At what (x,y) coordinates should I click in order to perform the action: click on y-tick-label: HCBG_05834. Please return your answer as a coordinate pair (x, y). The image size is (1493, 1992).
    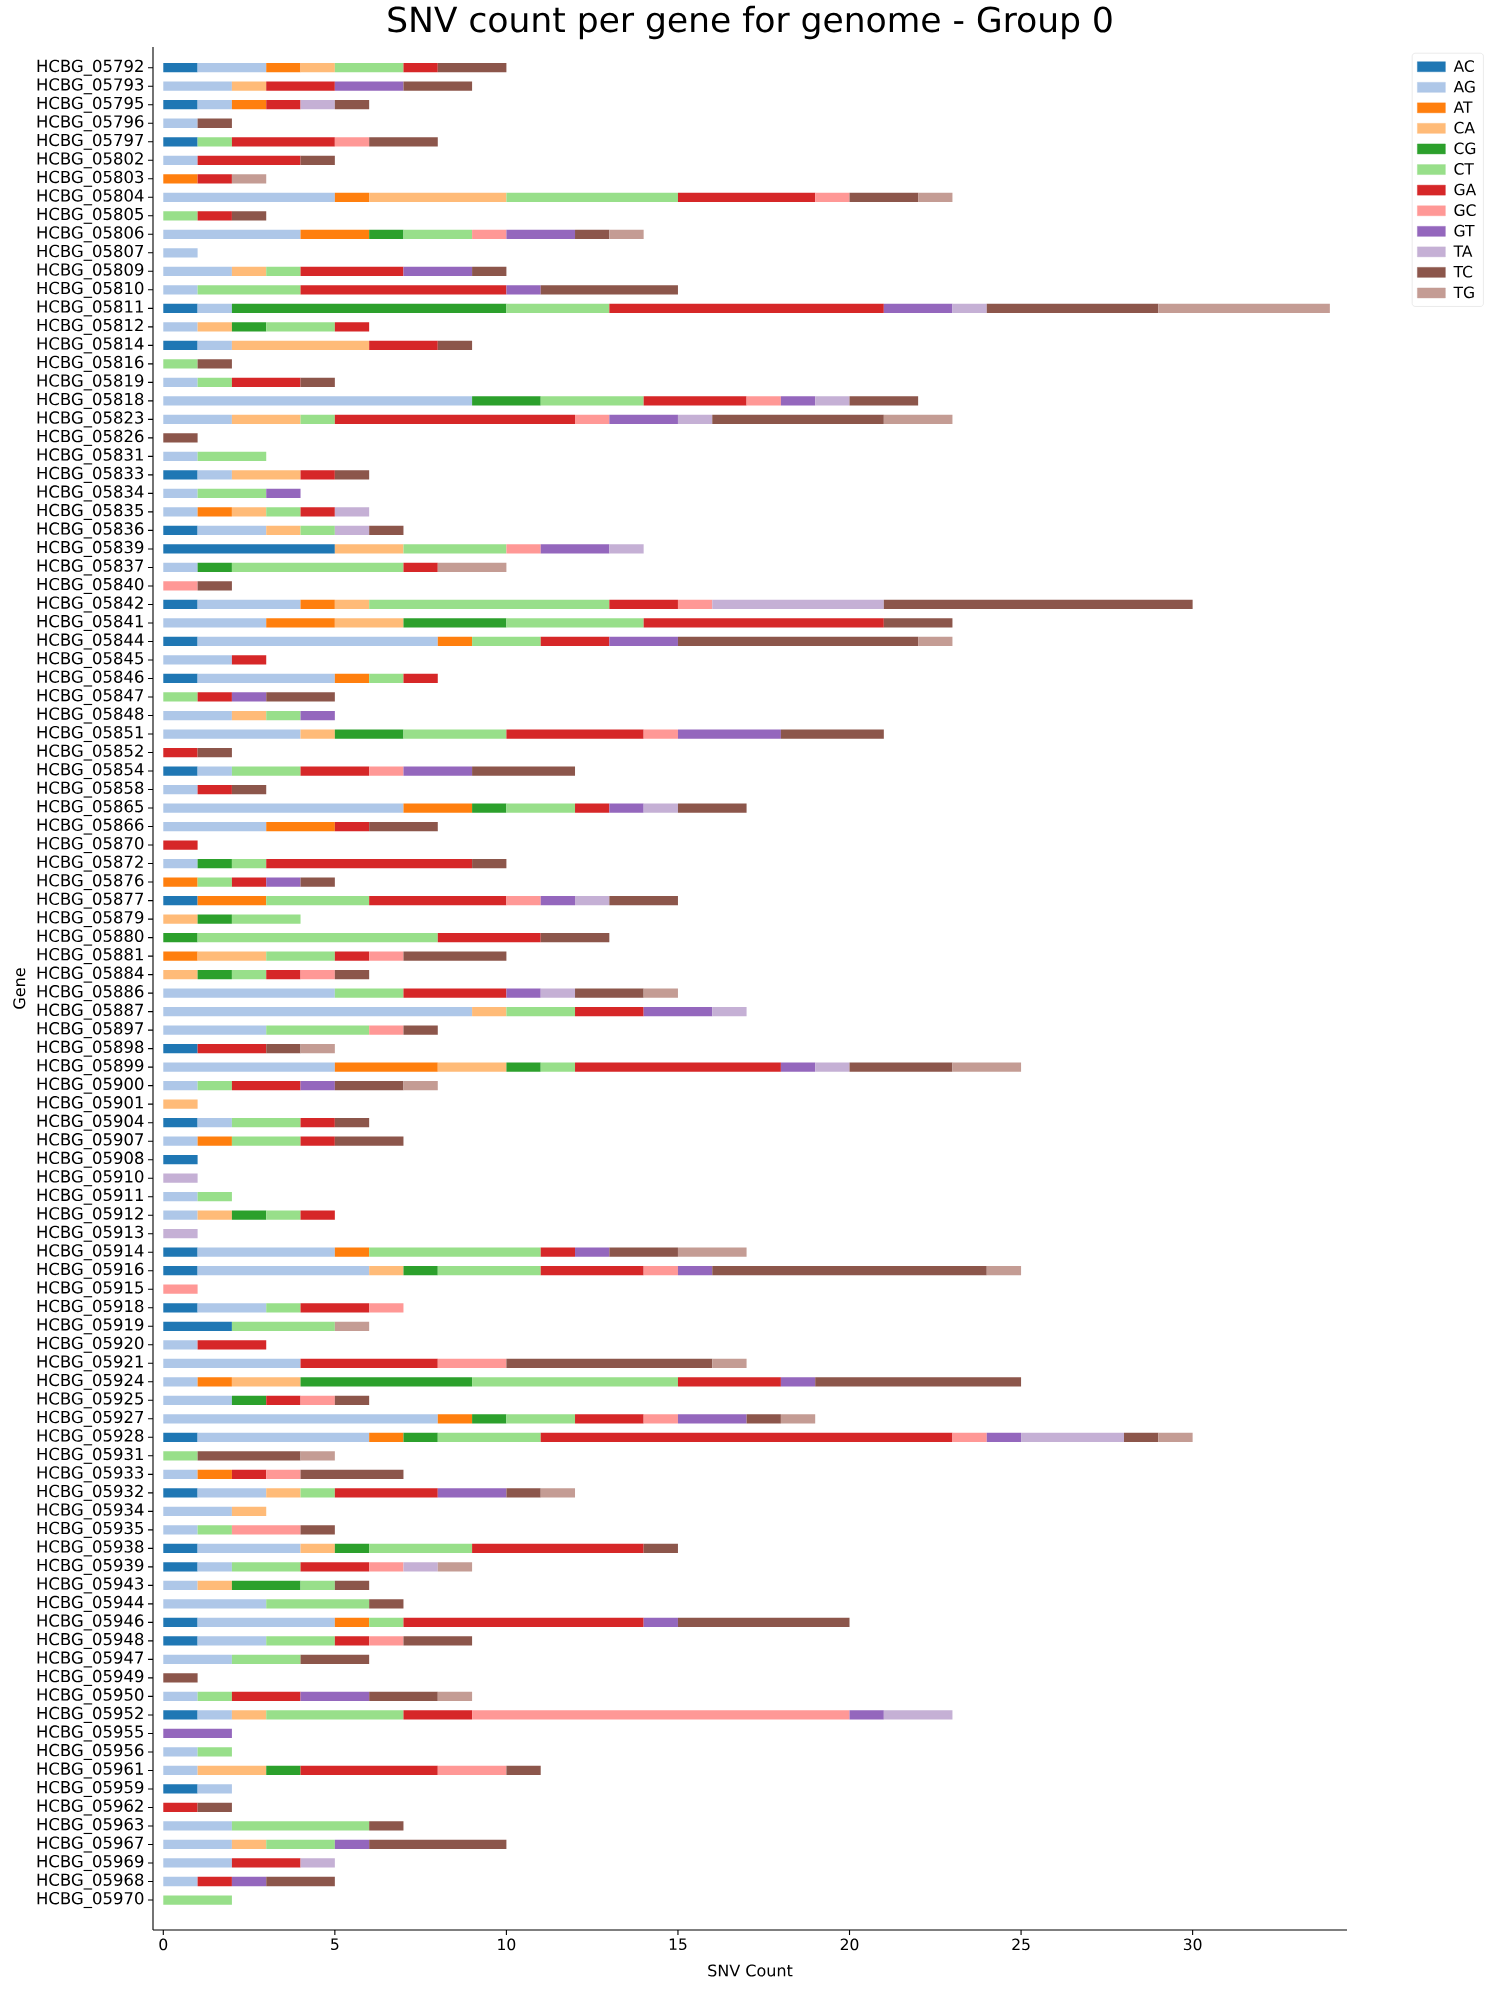
    Looking at the image, I should click on (90, 493).